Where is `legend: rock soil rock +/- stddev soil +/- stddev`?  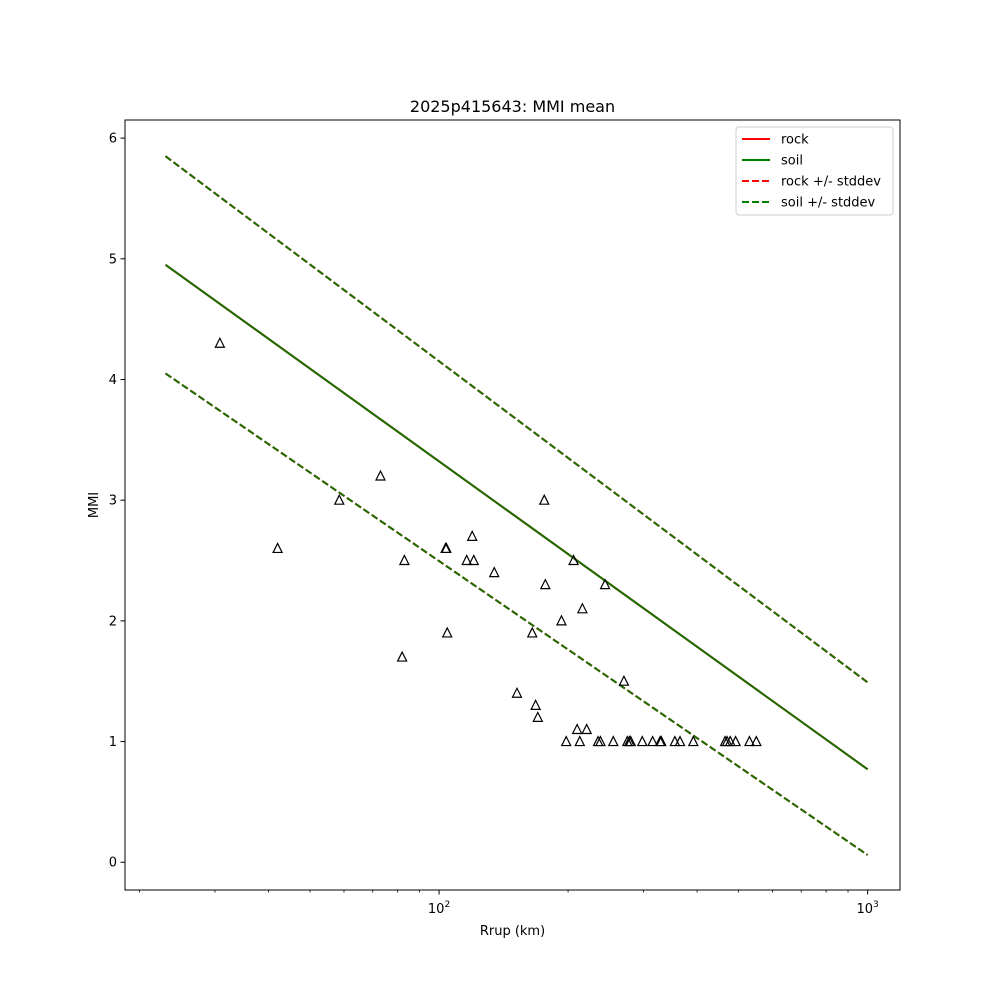
legend: rock soil rock +/- stddev soil +/- stddev is located at coordinates (814, 171).